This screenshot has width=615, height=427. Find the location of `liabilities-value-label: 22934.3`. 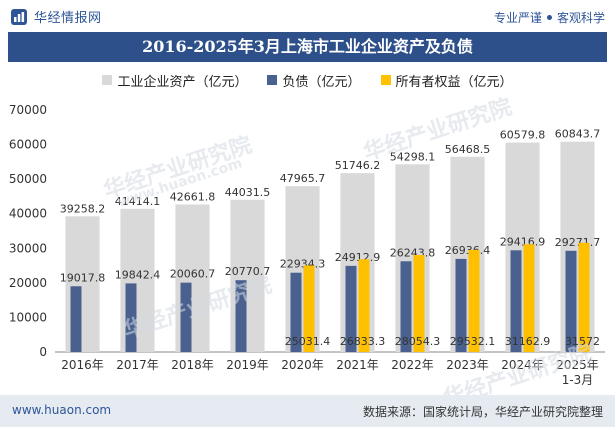

liabilities-value-label: 22934.3 is located at coordinates (303, 264).